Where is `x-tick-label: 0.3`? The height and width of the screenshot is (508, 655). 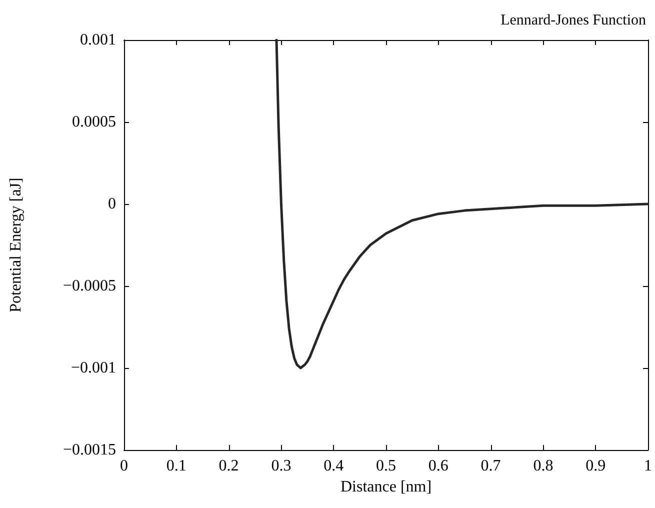
x-tick-label: 0.3 is located at coordinates (281, 466).